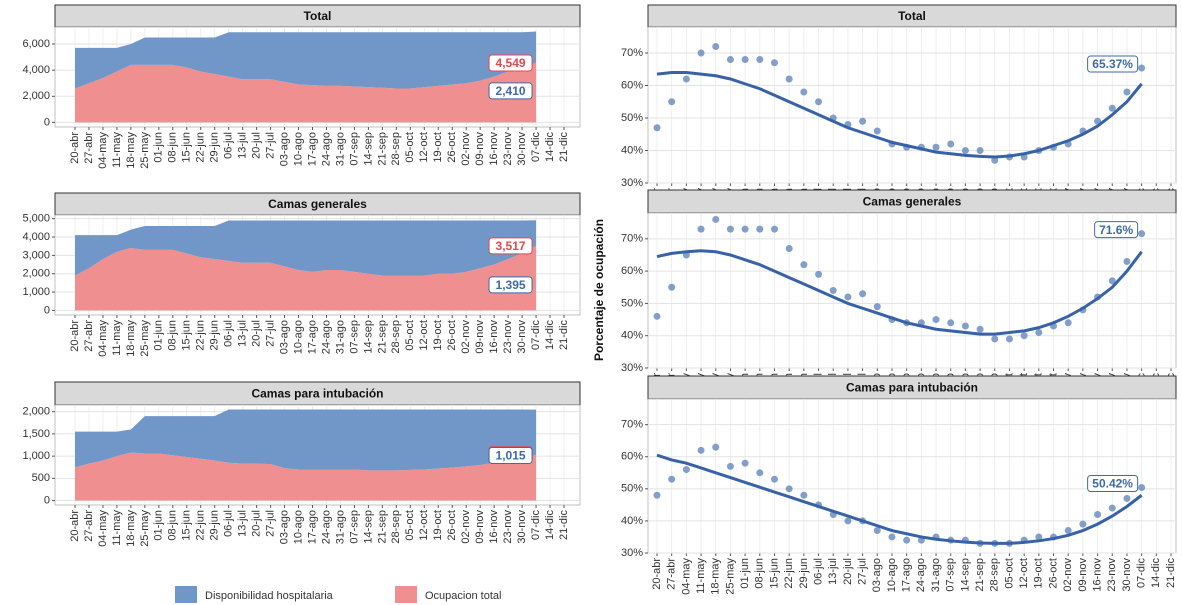 This screenshot has width=1182, height=605. Describe the element at coordinates (89, 148) in the screenshot. I see `x-tick-label: 27-abr` at that location.